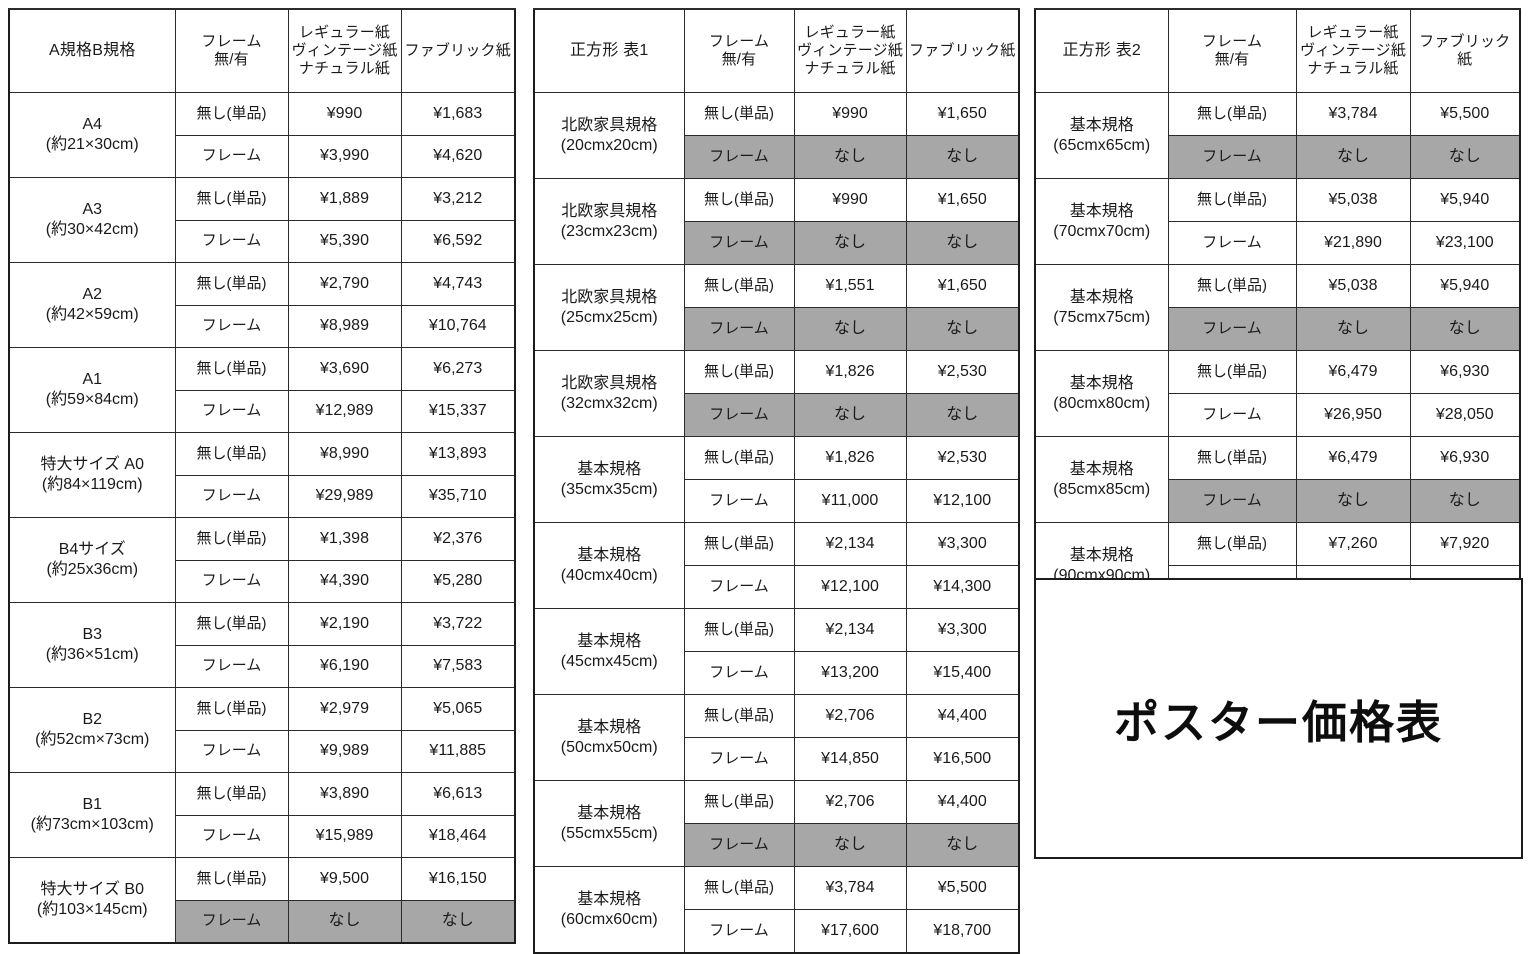  What do you see at coordinates (962, 372) in the screenshot?
I see `price-cell-paper-fabric: ¥2,530` at bounding box center [962, 372].